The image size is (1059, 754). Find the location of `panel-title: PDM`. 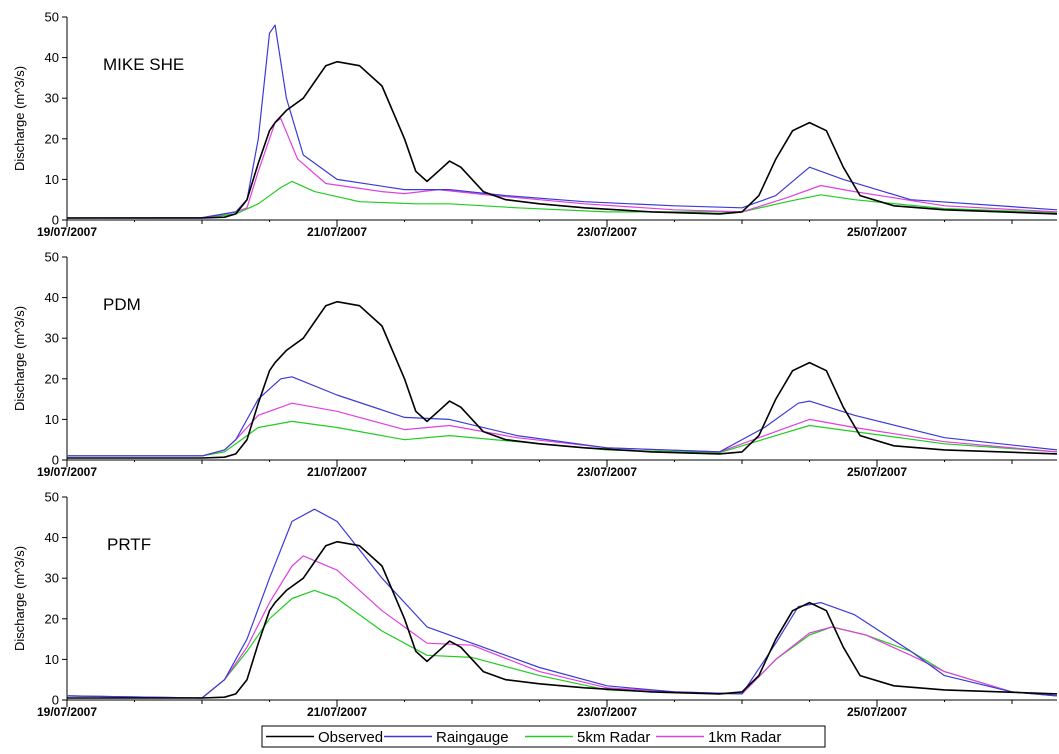

panel-title: PDM is located at coordinates (122, 304).